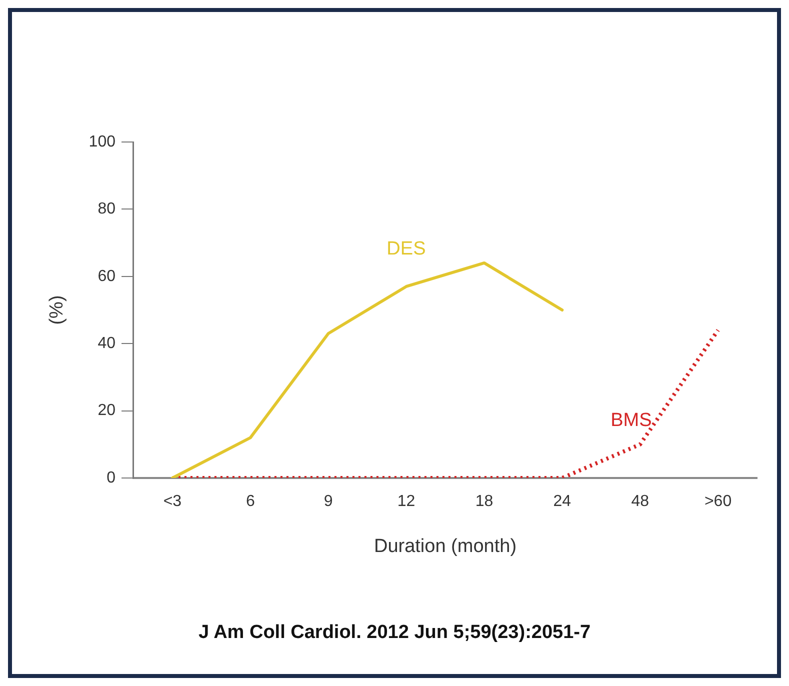 The width and height of the screenshot is (789, 686). What do you see at coordinates (107, 276) in the screenshot?
I see `y-tick-label: 60` at bounding box center [107, 276].